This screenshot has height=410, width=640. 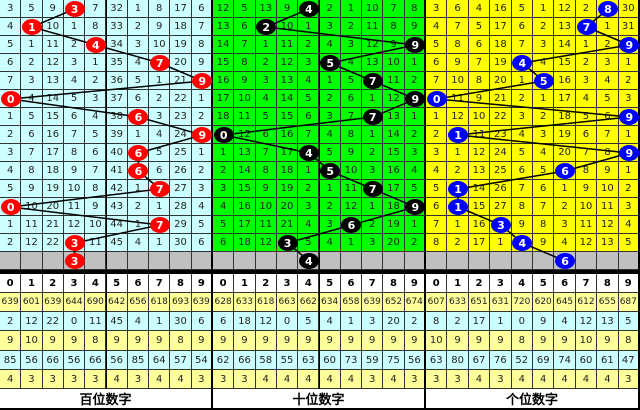 What do you see at coordinates (32, 360) in the screenshot?
I see `stat-cell: 56` at bounding box center [32, 360].